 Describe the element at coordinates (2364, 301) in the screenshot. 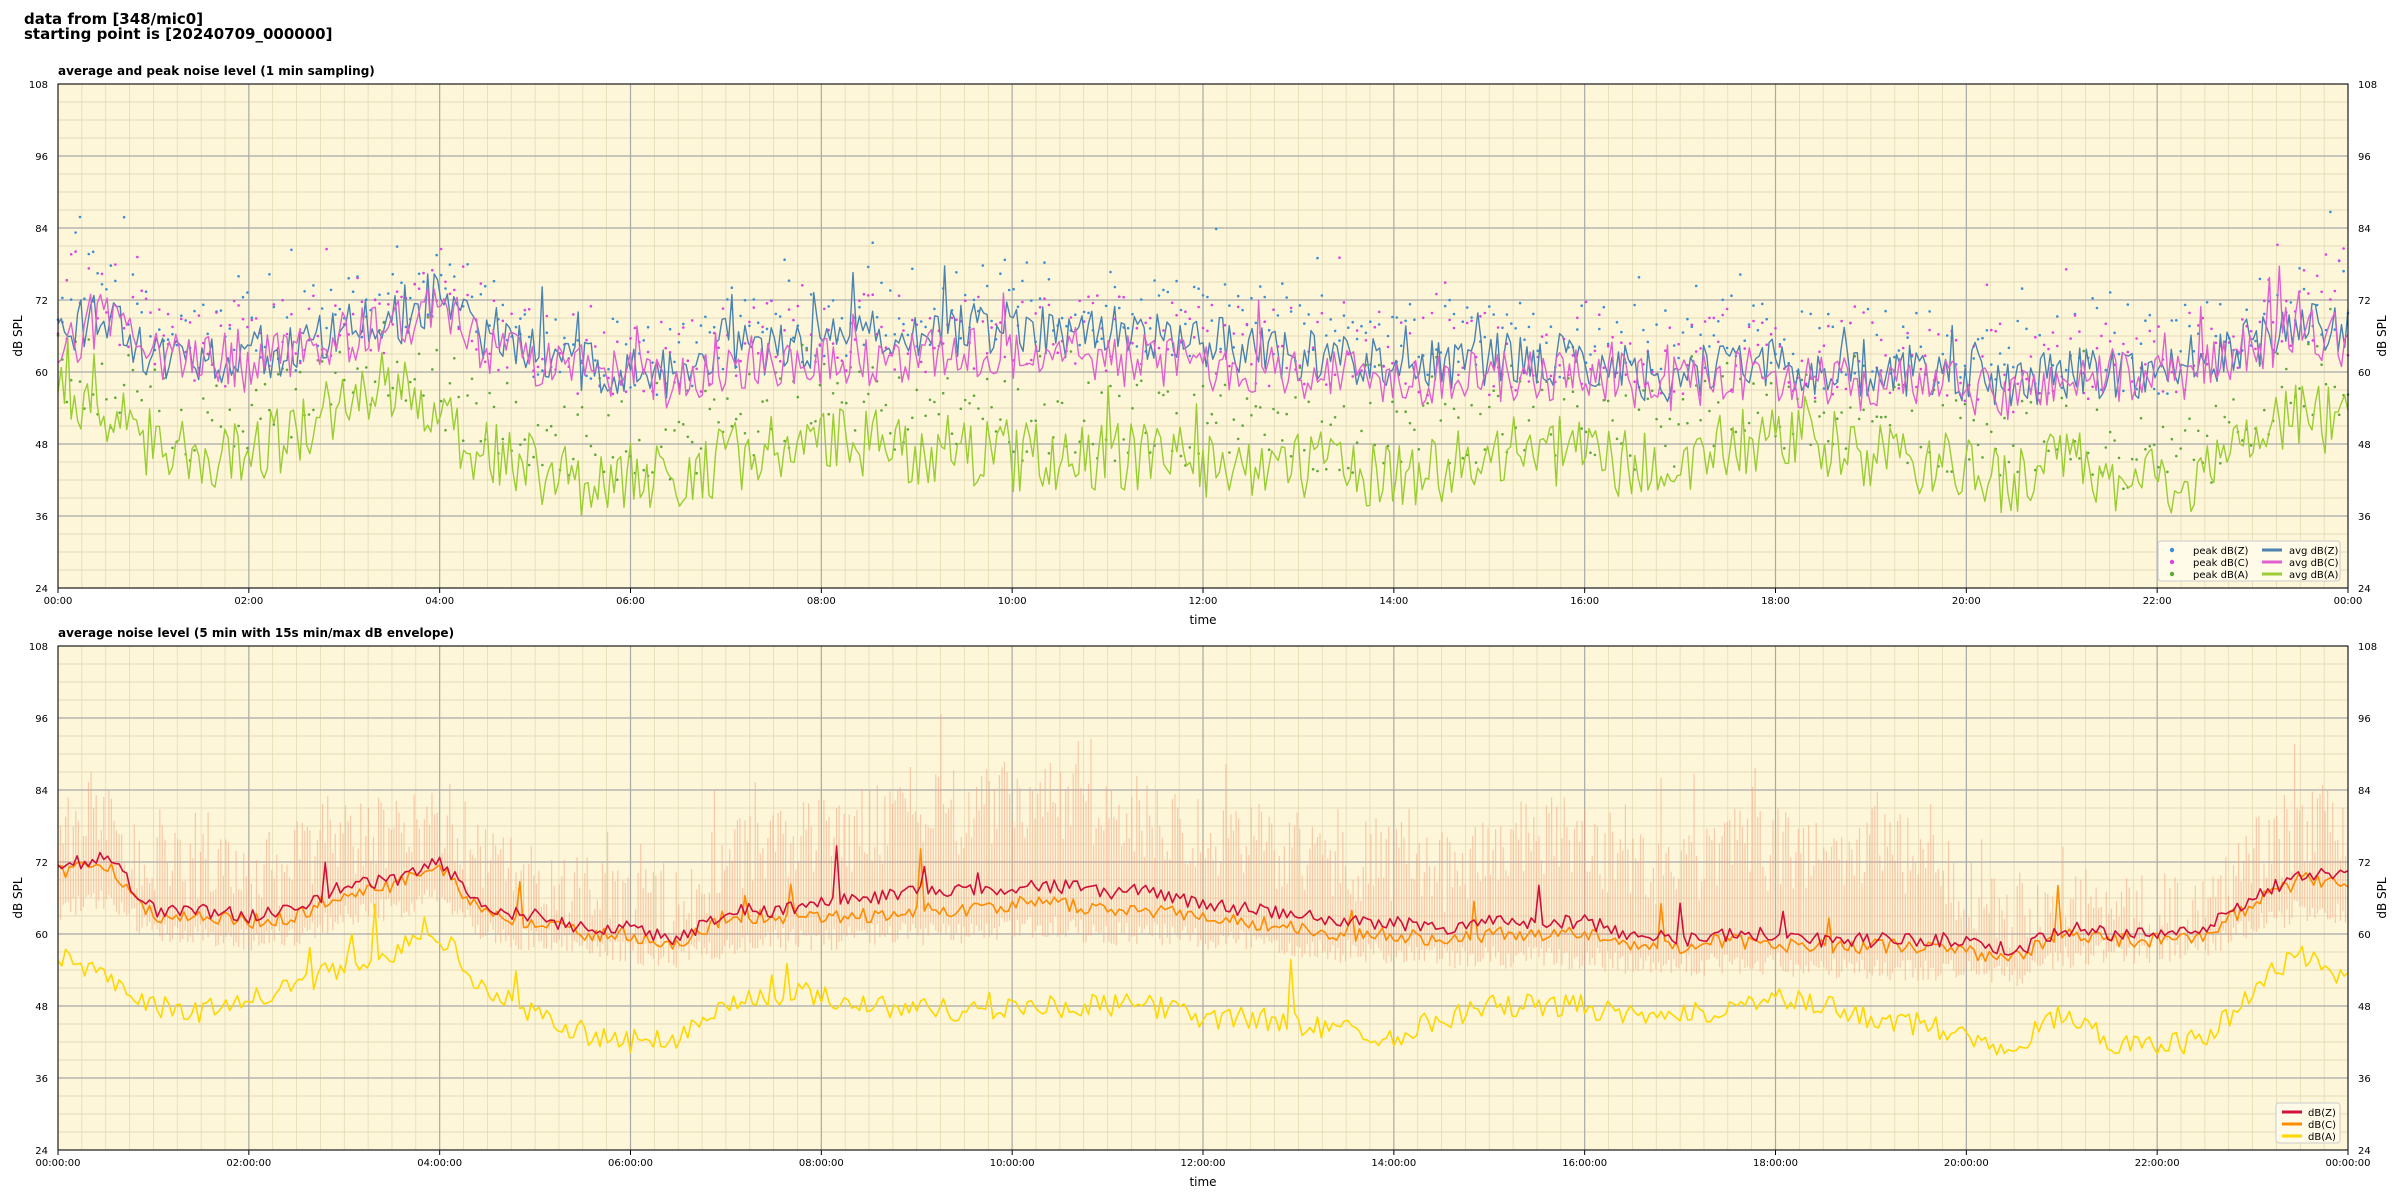

I see `y-tick-label-right: 72` at that location.